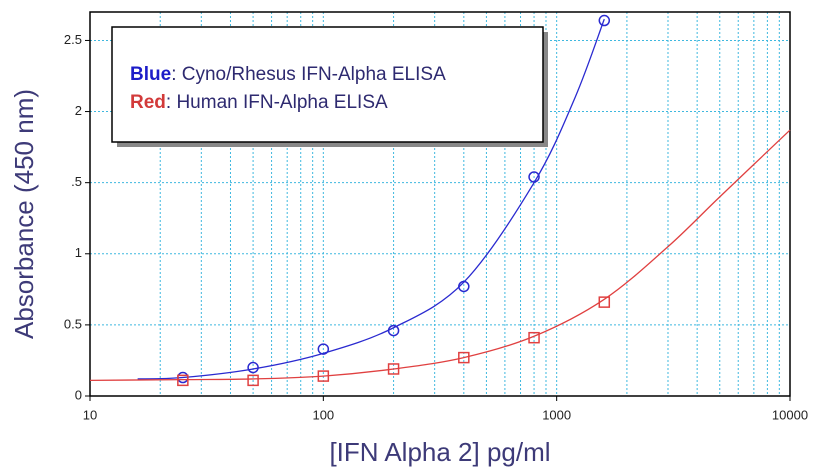 Image resolution: width=814 pixels, height=476 pixels. I want to click on x-axis-label: [IFN Alpha 2] pg/ml, so click(439, 452).